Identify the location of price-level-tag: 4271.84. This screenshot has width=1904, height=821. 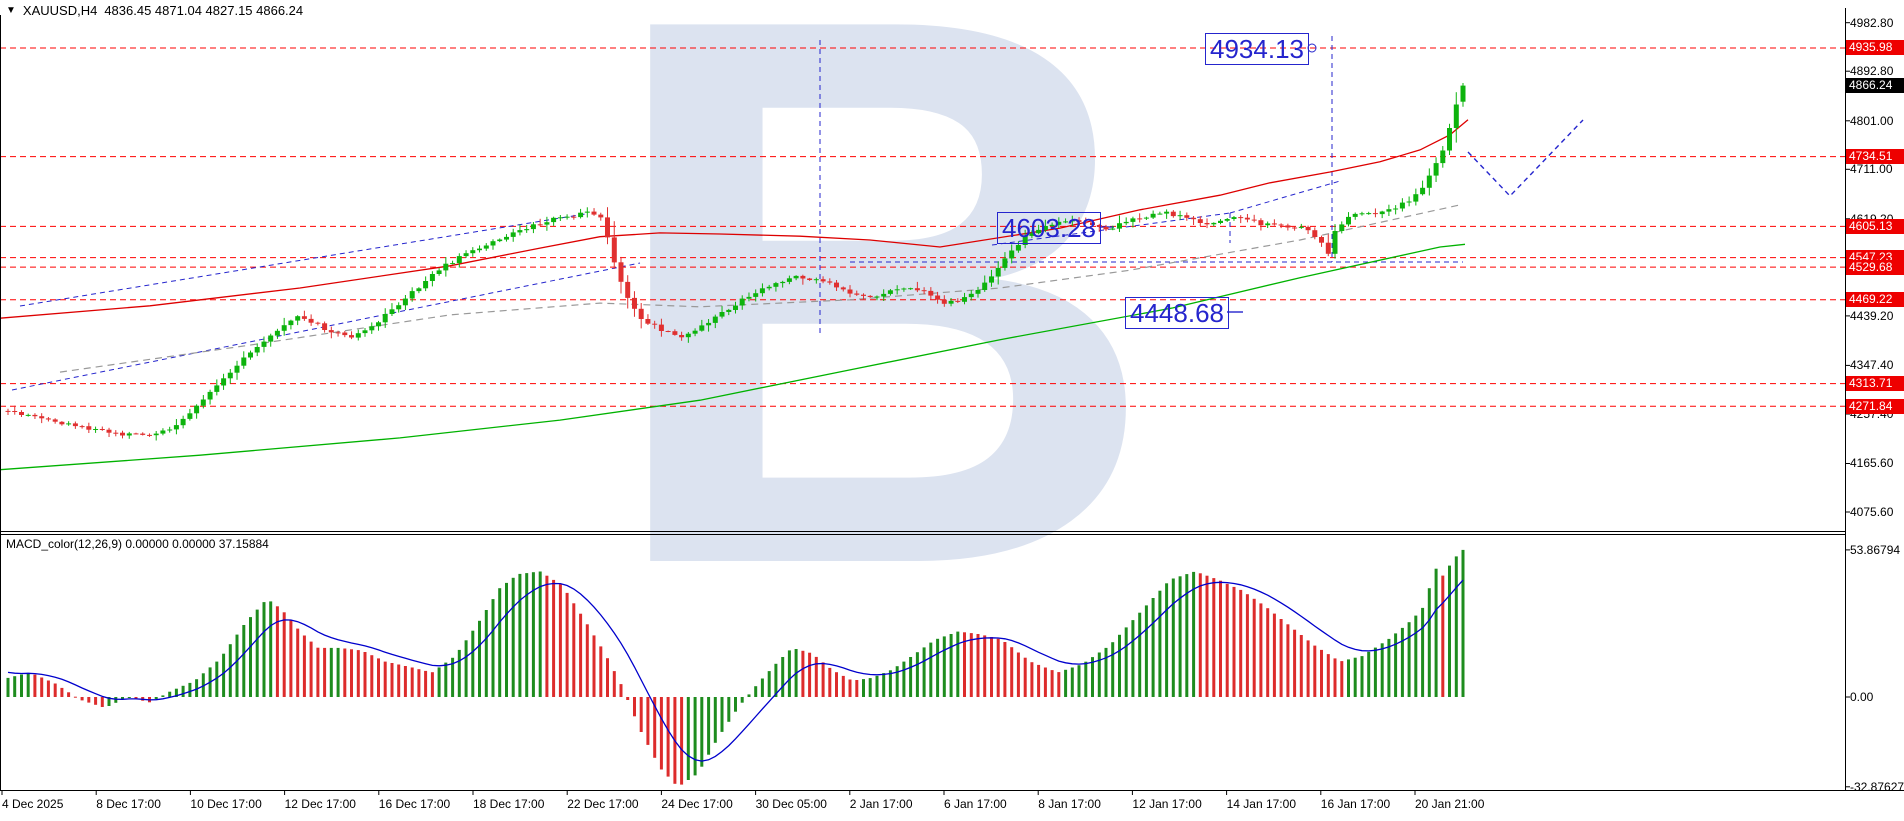
(1875, 406).